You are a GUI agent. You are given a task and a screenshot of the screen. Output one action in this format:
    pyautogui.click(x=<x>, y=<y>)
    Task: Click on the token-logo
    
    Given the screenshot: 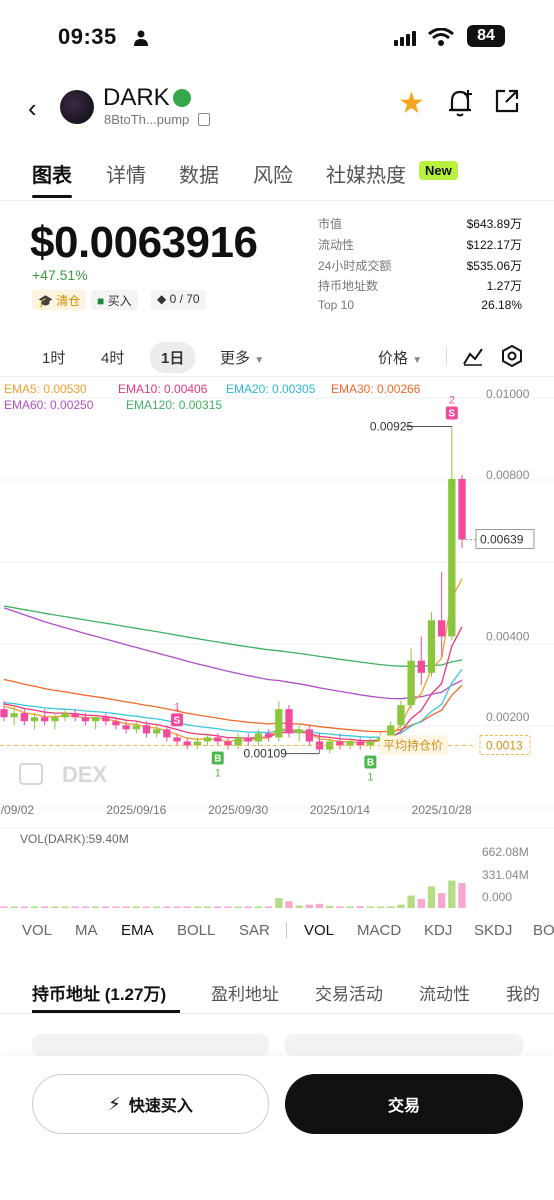 What is the action you would take?
    pyautogui.click(x=77, y=107)
    